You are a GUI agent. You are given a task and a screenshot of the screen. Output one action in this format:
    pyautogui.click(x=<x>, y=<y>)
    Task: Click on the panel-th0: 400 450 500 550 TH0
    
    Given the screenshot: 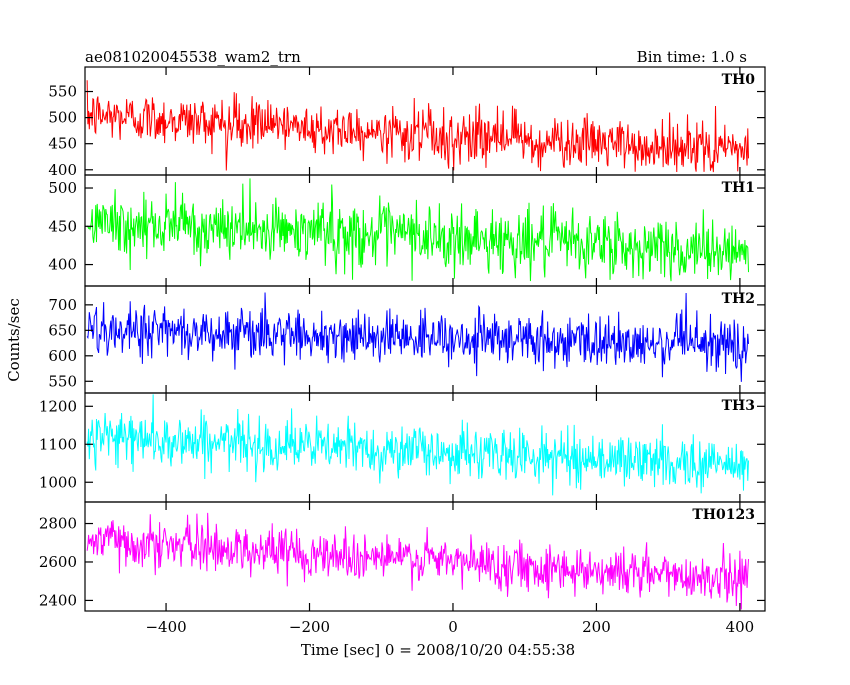 What is the action you would take?
    pyautogui.click(x=407, y=122)
    